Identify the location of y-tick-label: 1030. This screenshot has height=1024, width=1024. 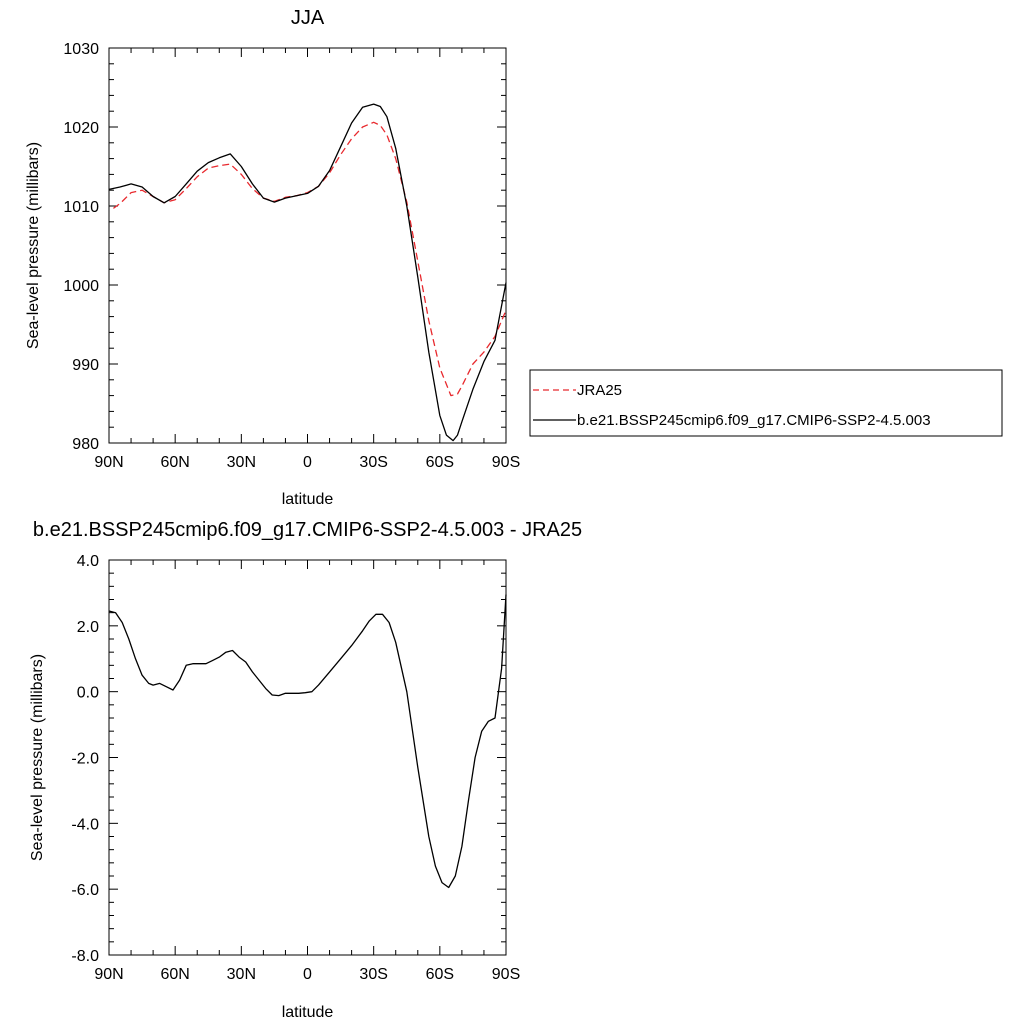
(81, 49).